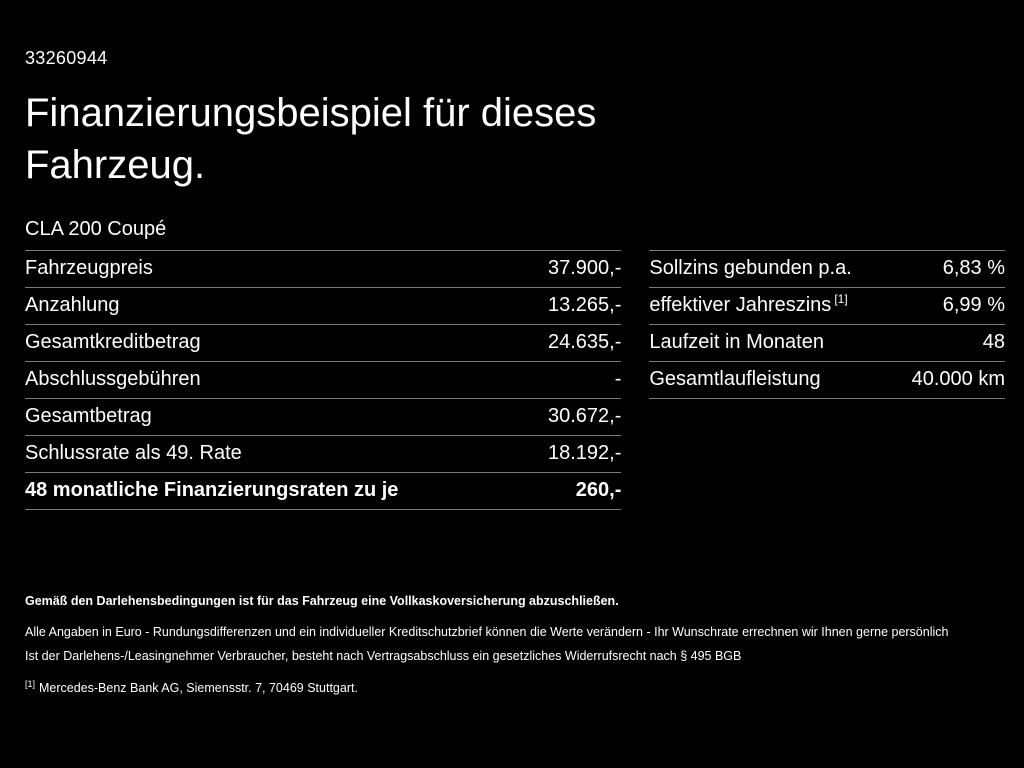 The height and width of the screenshot is (768, 1024). I want to click on footnote-reference: [1], so click(841, 299).